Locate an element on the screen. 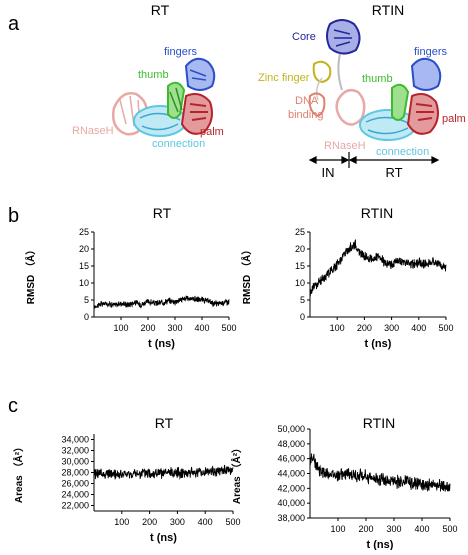 The width and height of the screenshot is (468, 555). rtin-label-fingers: fingers is located at coordinates (431, 52).